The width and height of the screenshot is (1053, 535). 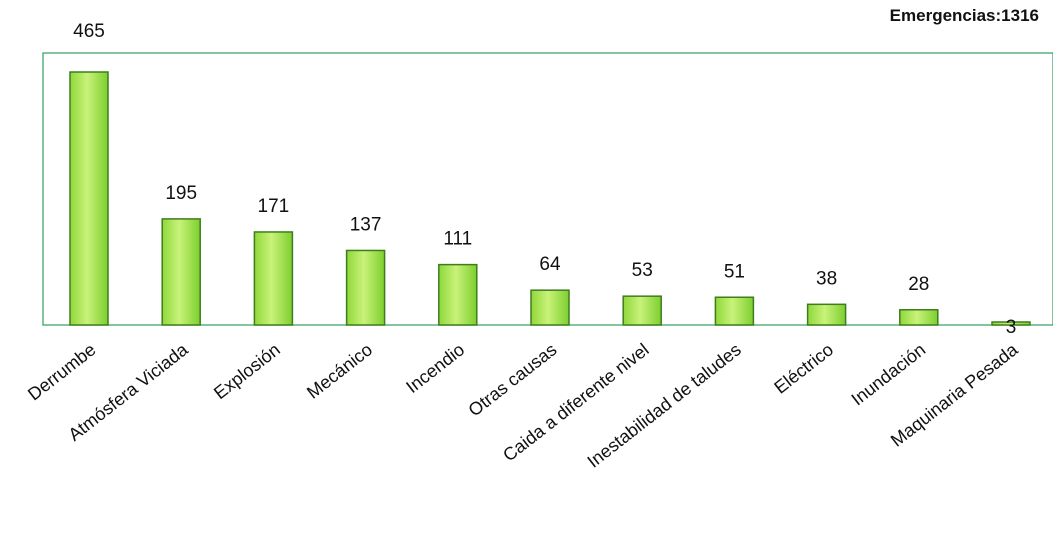 What do you see at coordinates (513, 379) in the screenshot?
I see `category-label-5: Otras causas` at bounding box center [513, 379].